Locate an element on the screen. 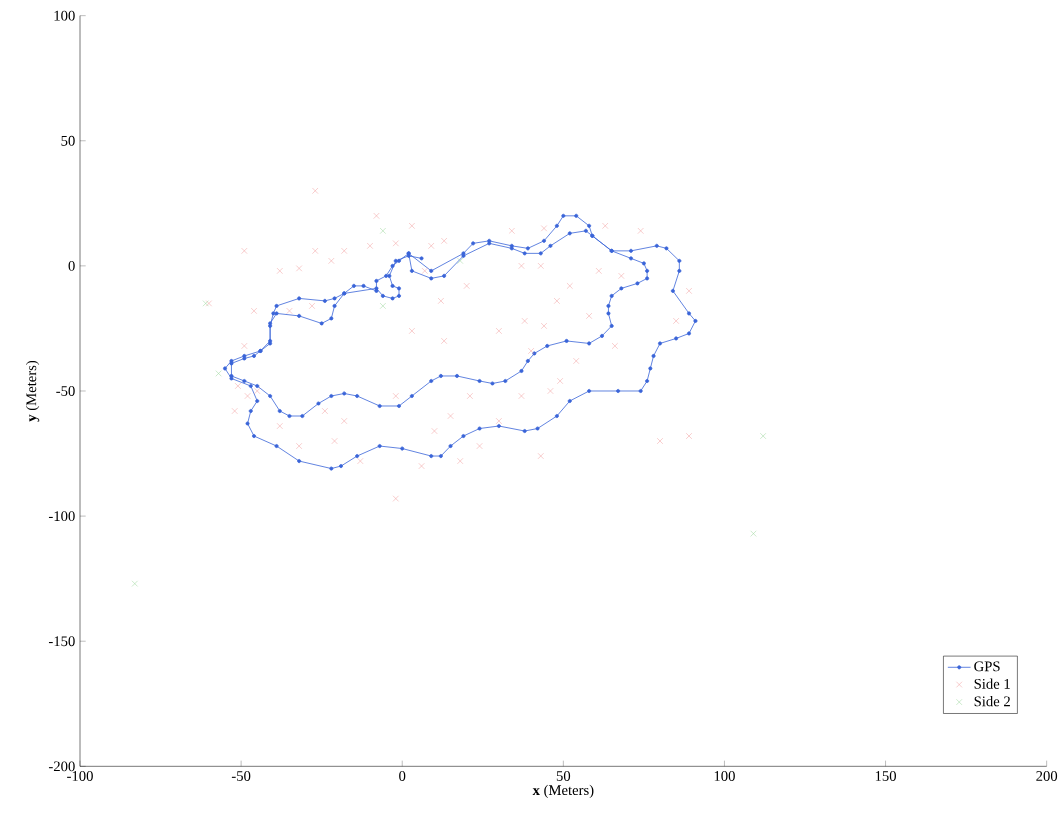 This screenshot has width=1064, height=817. y-tick-label: -50 is located at coordinates (65, 391).